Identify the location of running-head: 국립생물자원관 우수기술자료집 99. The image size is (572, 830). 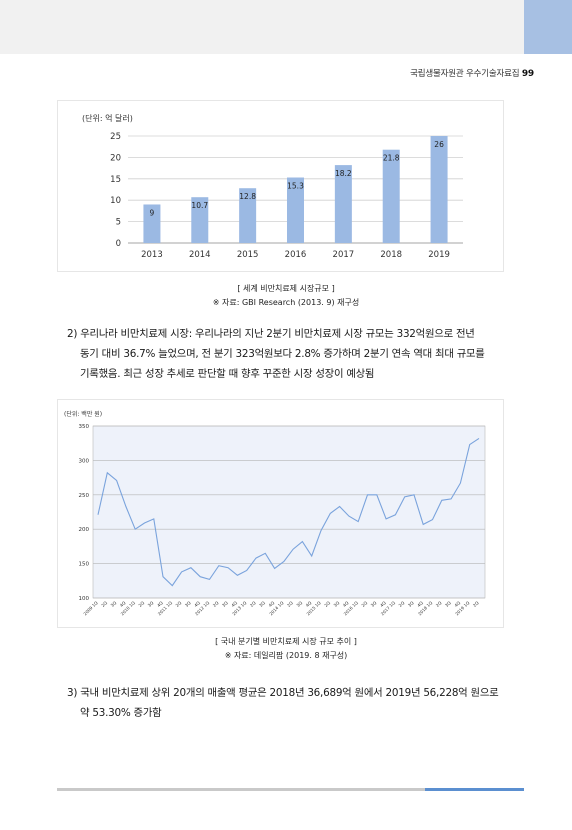
(472, 73).